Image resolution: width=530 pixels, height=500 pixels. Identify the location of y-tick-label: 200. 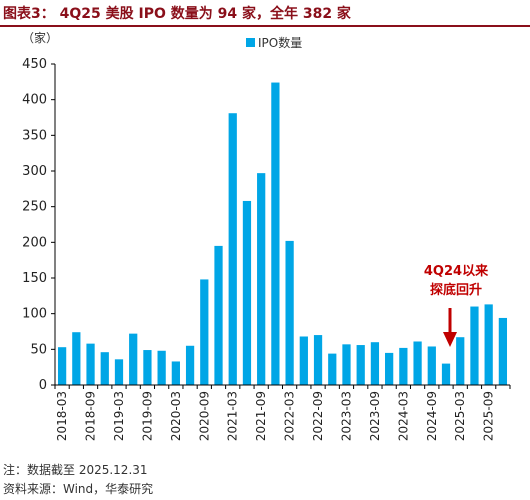
(34, 242).